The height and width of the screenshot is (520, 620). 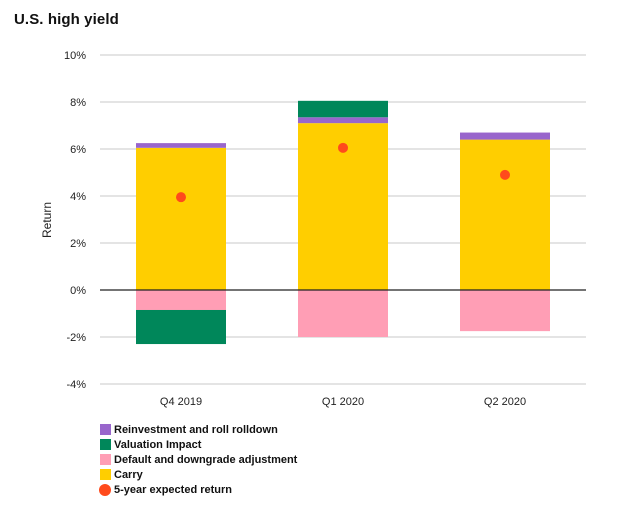 What do you see at coordinates (78, 103) in the screenshot?
I see `y-tick-label: 8%` at bounding box center [78, 103].